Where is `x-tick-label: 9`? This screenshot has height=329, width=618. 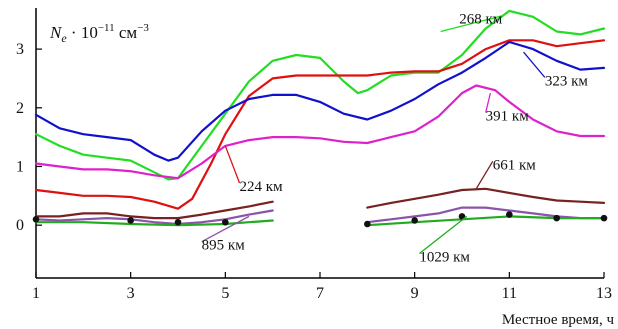
x-tick-label: 9 is located at coordinates (415, 293).